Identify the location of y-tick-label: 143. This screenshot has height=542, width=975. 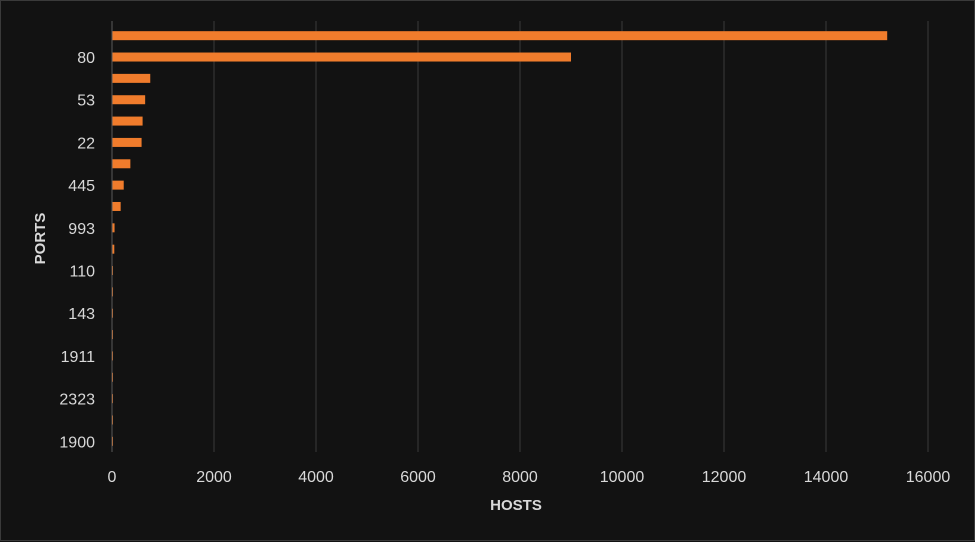
(81, 314).